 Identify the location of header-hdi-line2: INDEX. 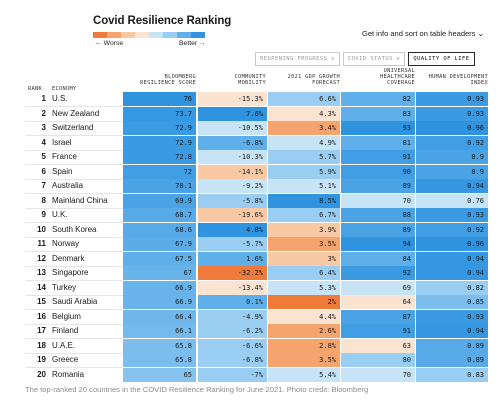
(479, 83).